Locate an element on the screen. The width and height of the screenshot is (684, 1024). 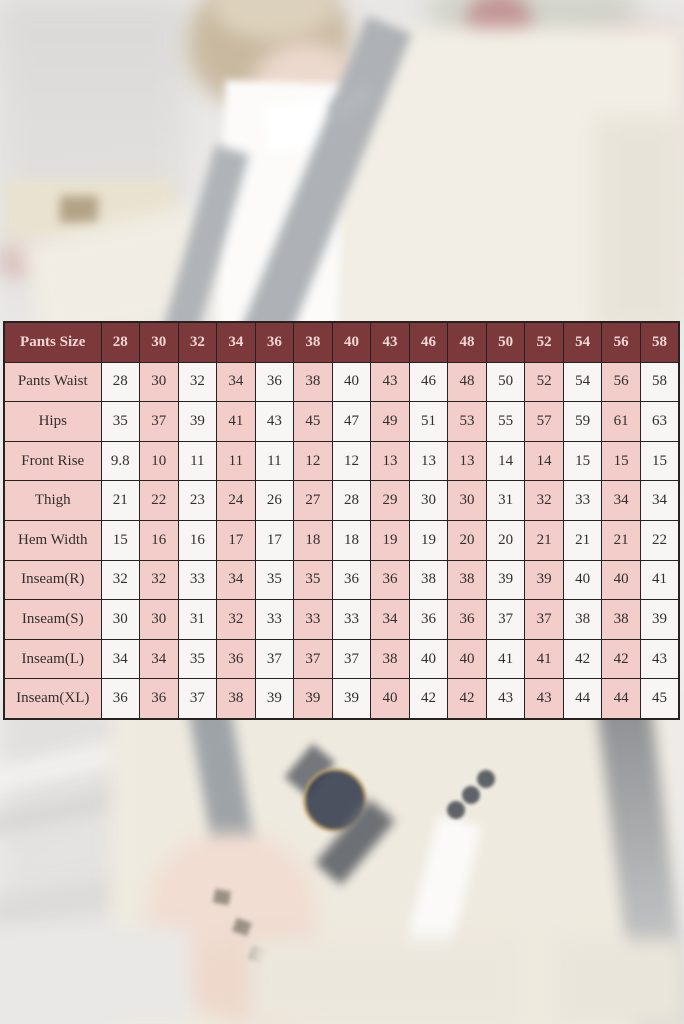
table-row: Thigh 21 22 23 24 26 27 28 29 30 30 31 32 33 34 34 is located at coordinates (341, 500).